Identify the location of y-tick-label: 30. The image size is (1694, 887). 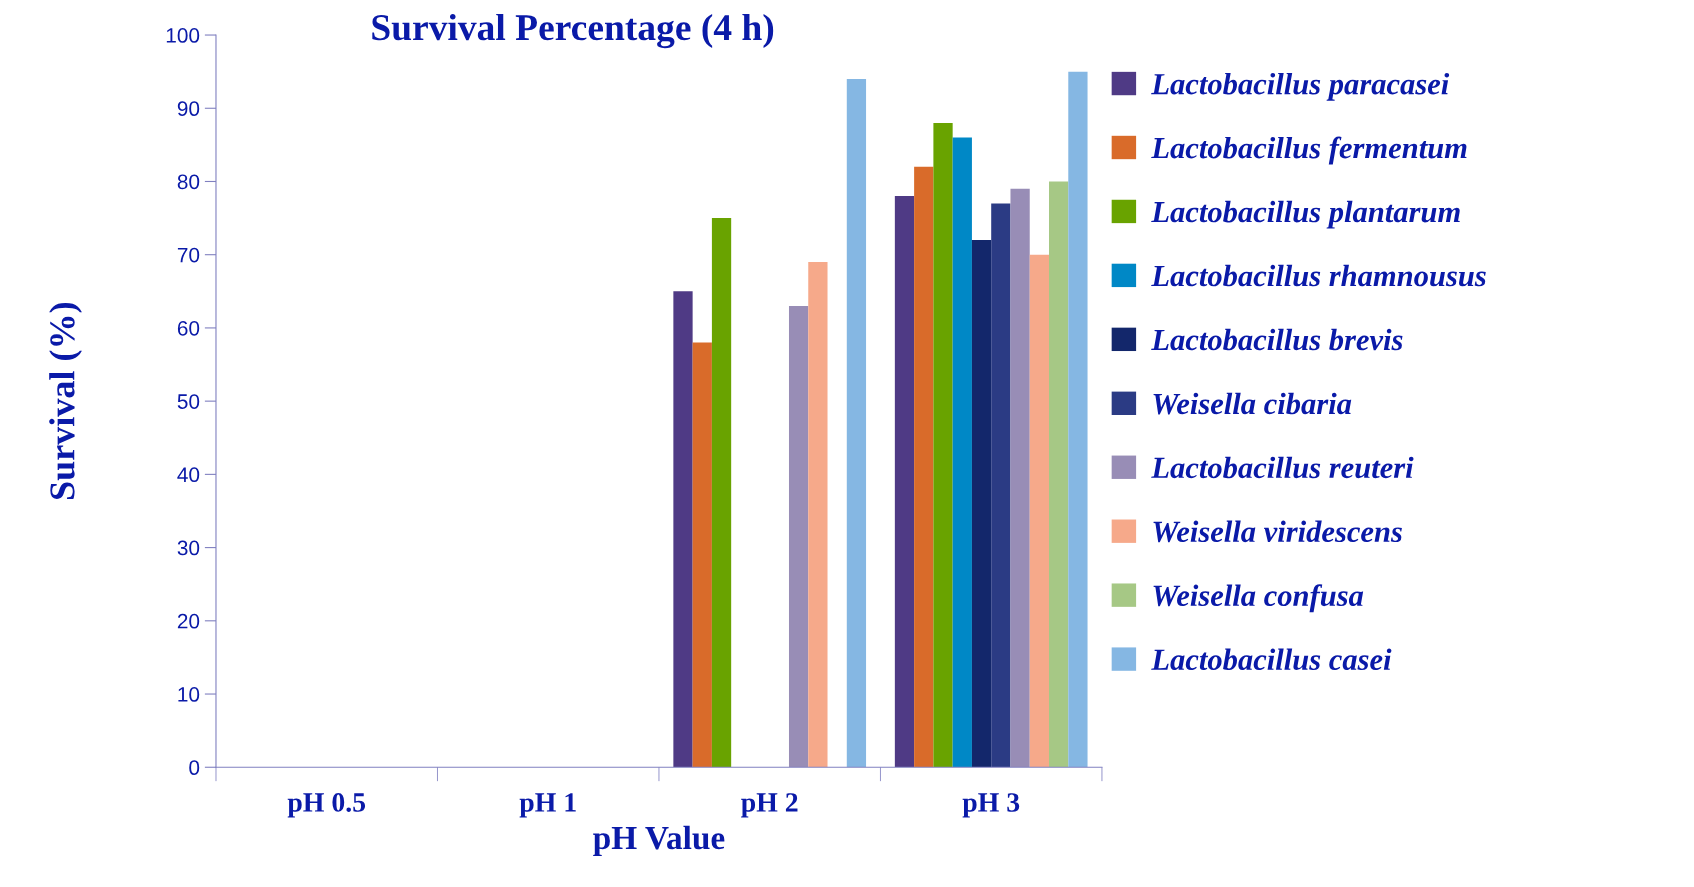
(188, 548).